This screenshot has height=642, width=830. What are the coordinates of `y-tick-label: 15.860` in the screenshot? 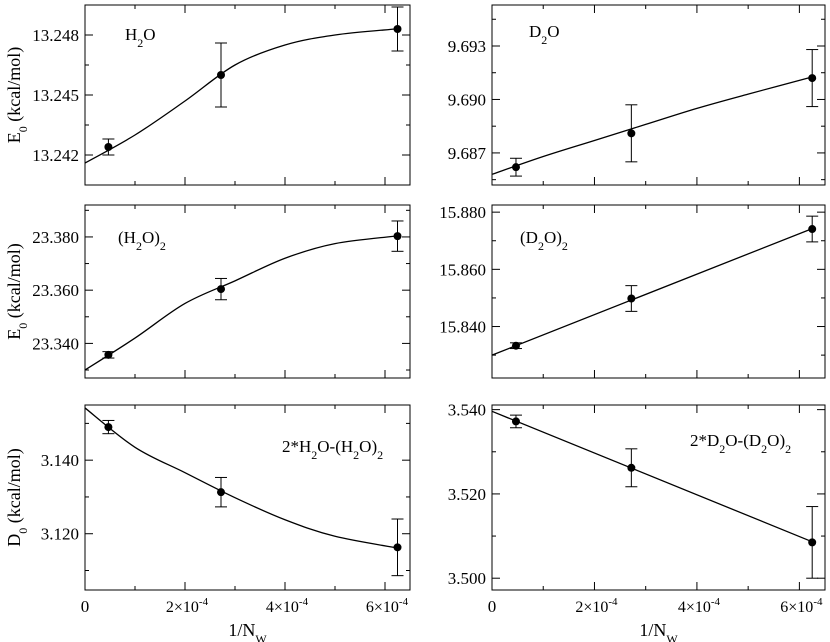 It's located at (462, 269).